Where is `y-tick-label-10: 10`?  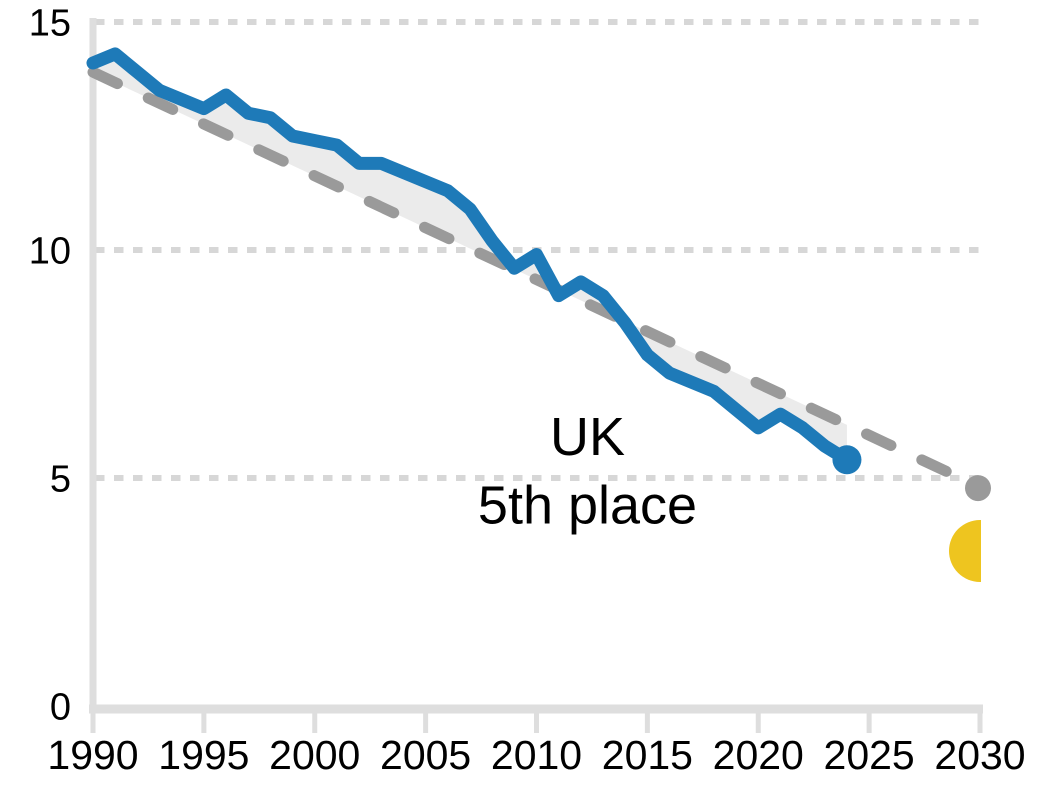
y-tick-label-10: 10 is located at coordinates (50, 252).